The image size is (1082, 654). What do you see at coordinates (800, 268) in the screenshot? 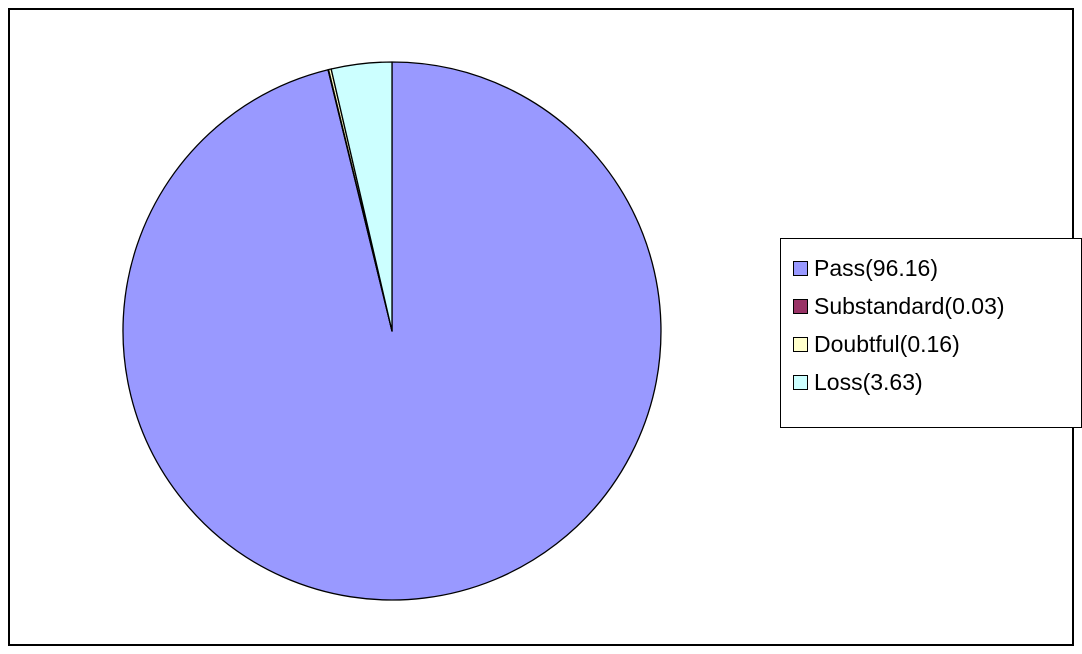
I see `legend-swatch-pass` at bounding box center [800, 268].